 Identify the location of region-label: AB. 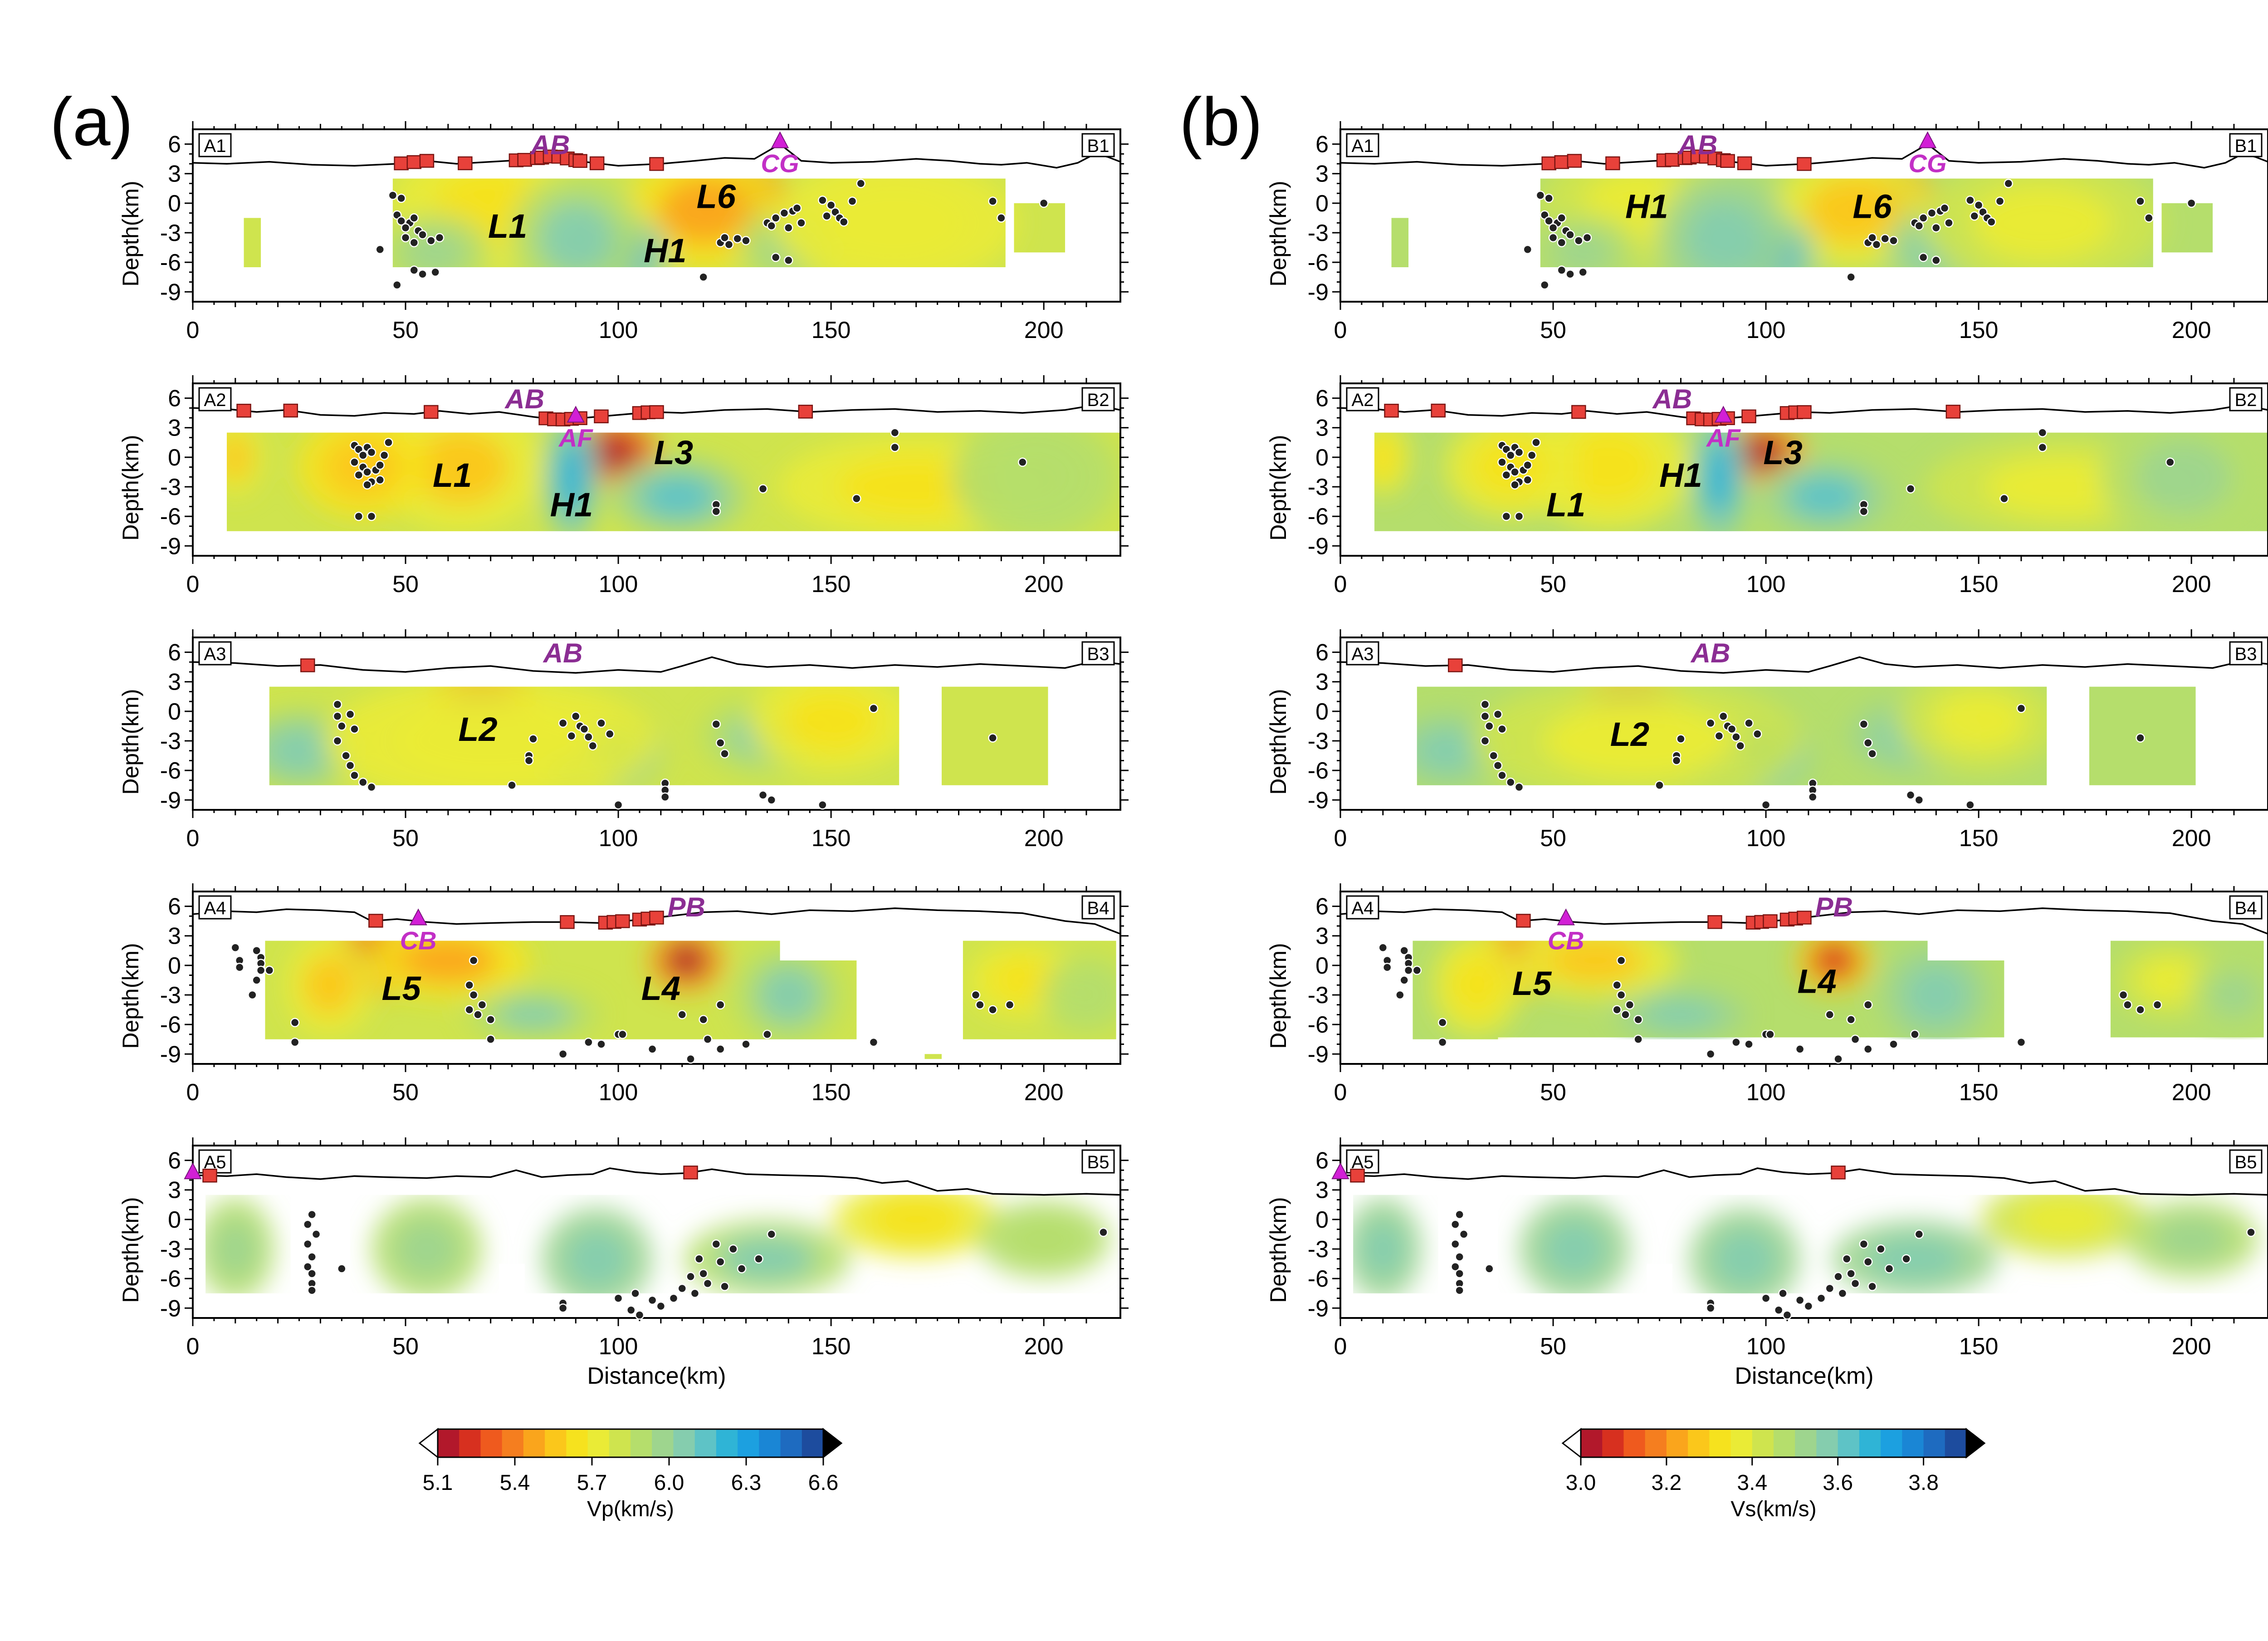
(550, 145).